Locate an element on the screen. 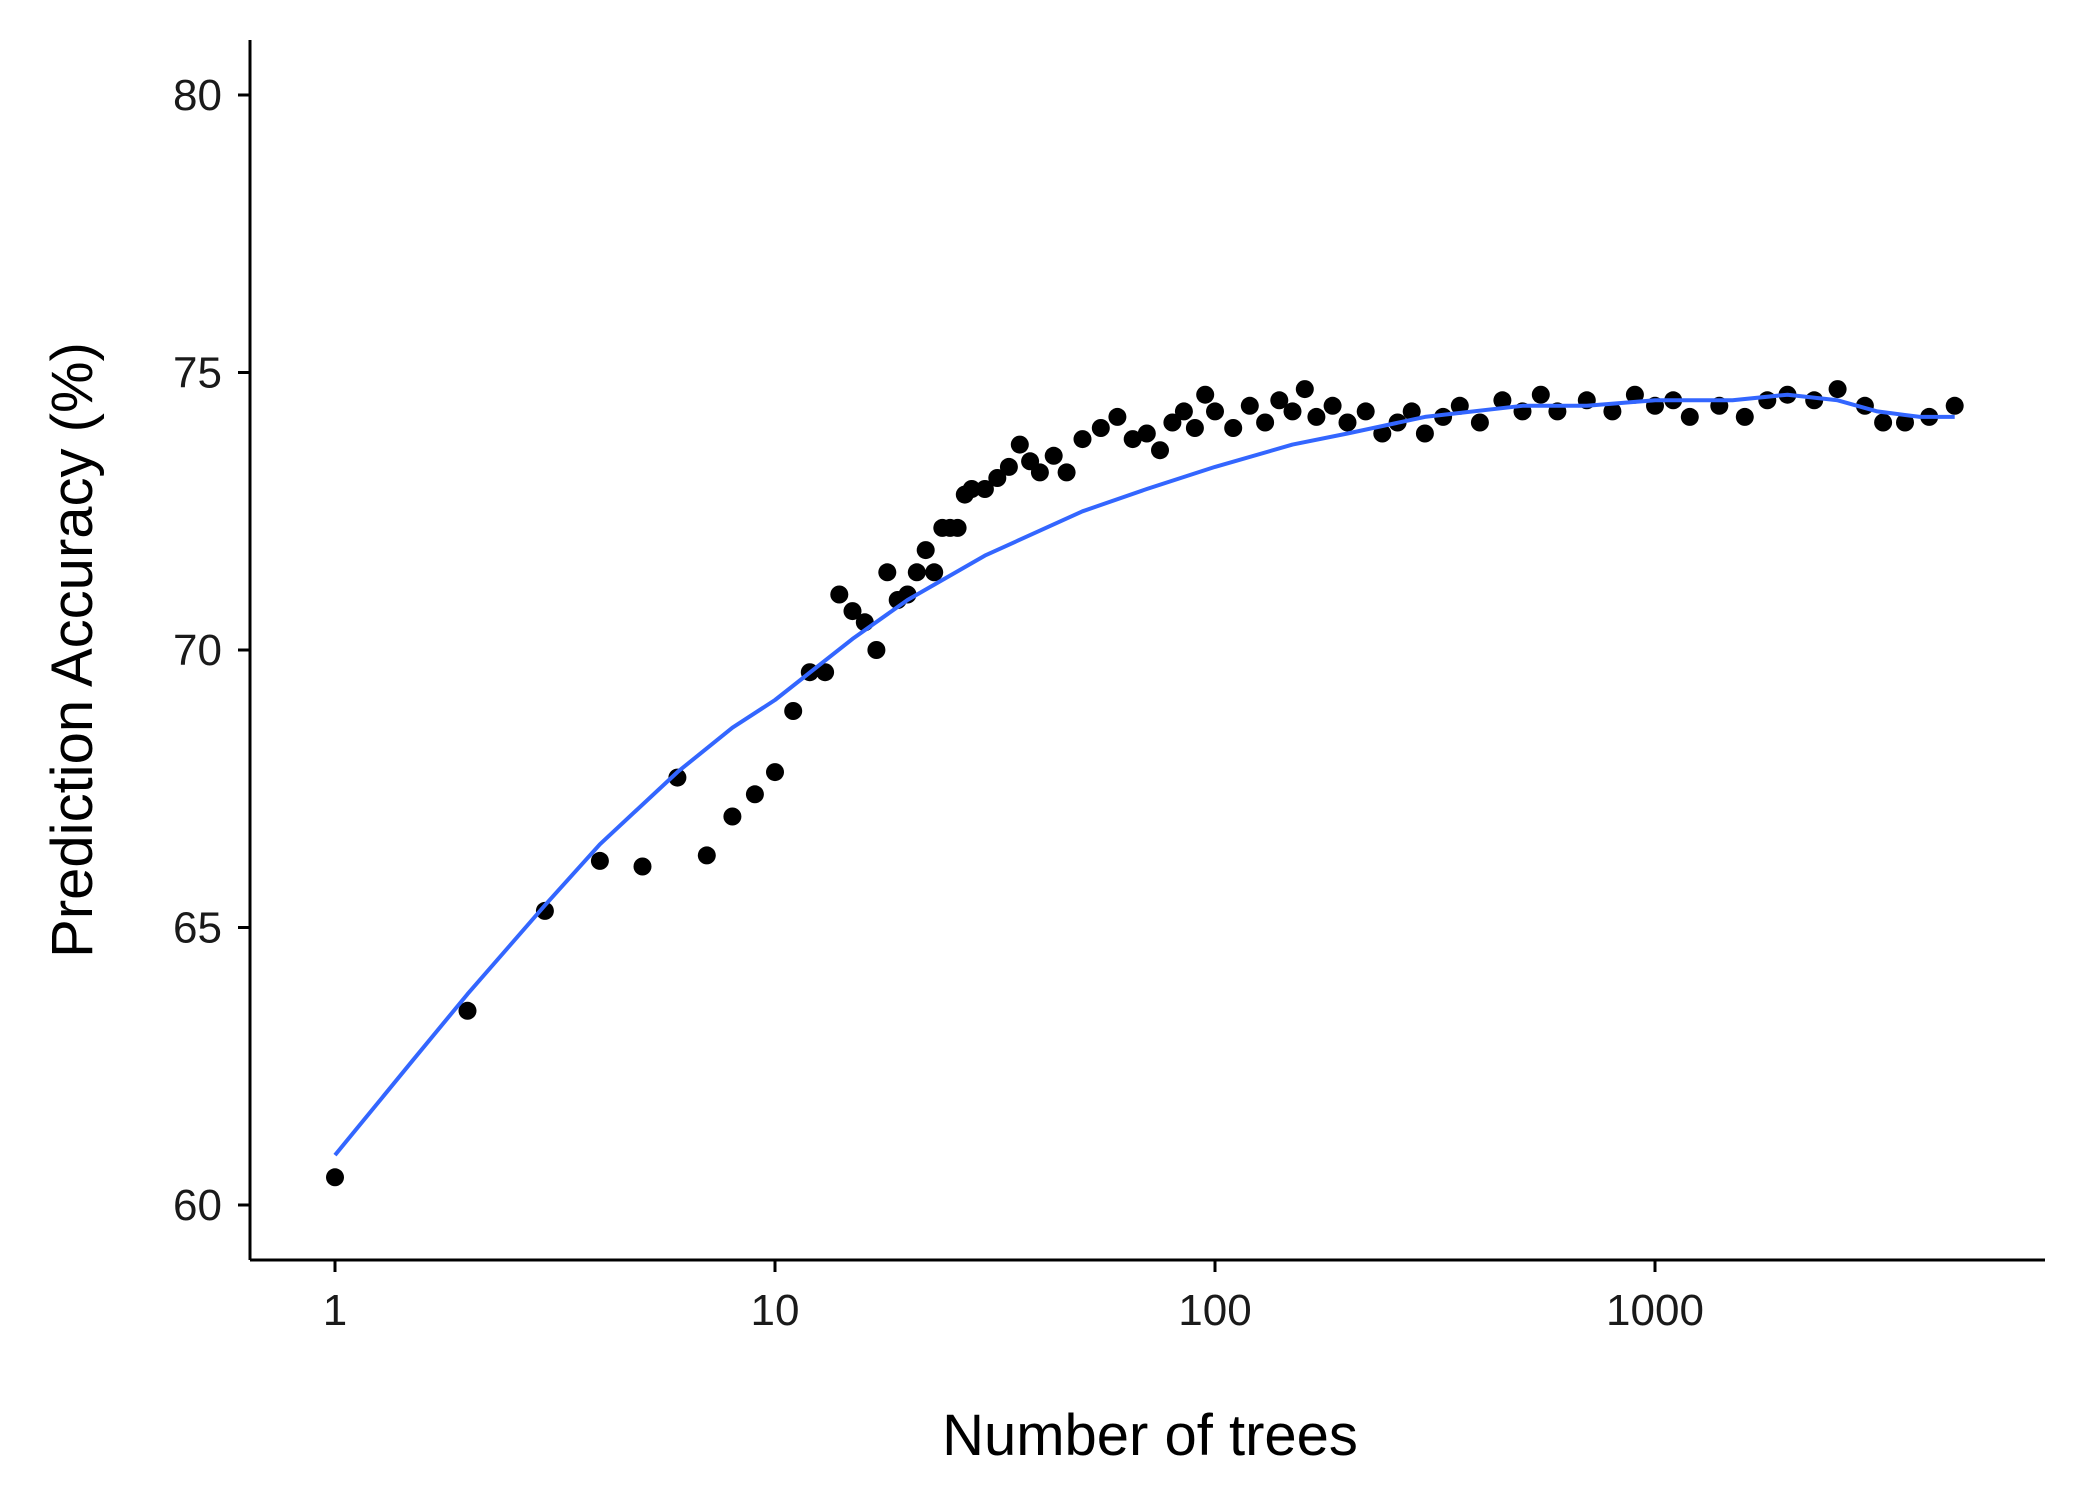 The image size is (2075, 1497). y-tick-label: 65 is located at coordinates (197, 928).